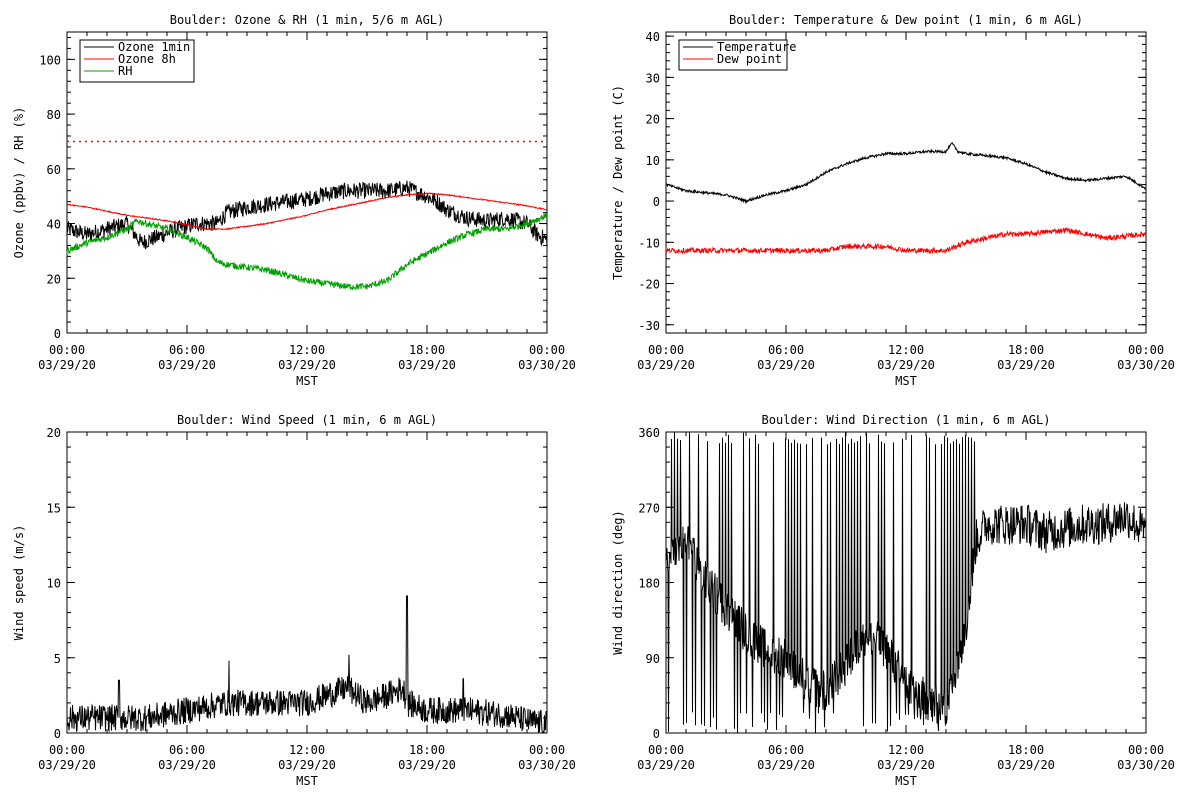  What do you see at coordinates (618, 582) in the screenshot?
I see `y-axis-label: Wind direction (deg)` at bounding box center [618, 582].